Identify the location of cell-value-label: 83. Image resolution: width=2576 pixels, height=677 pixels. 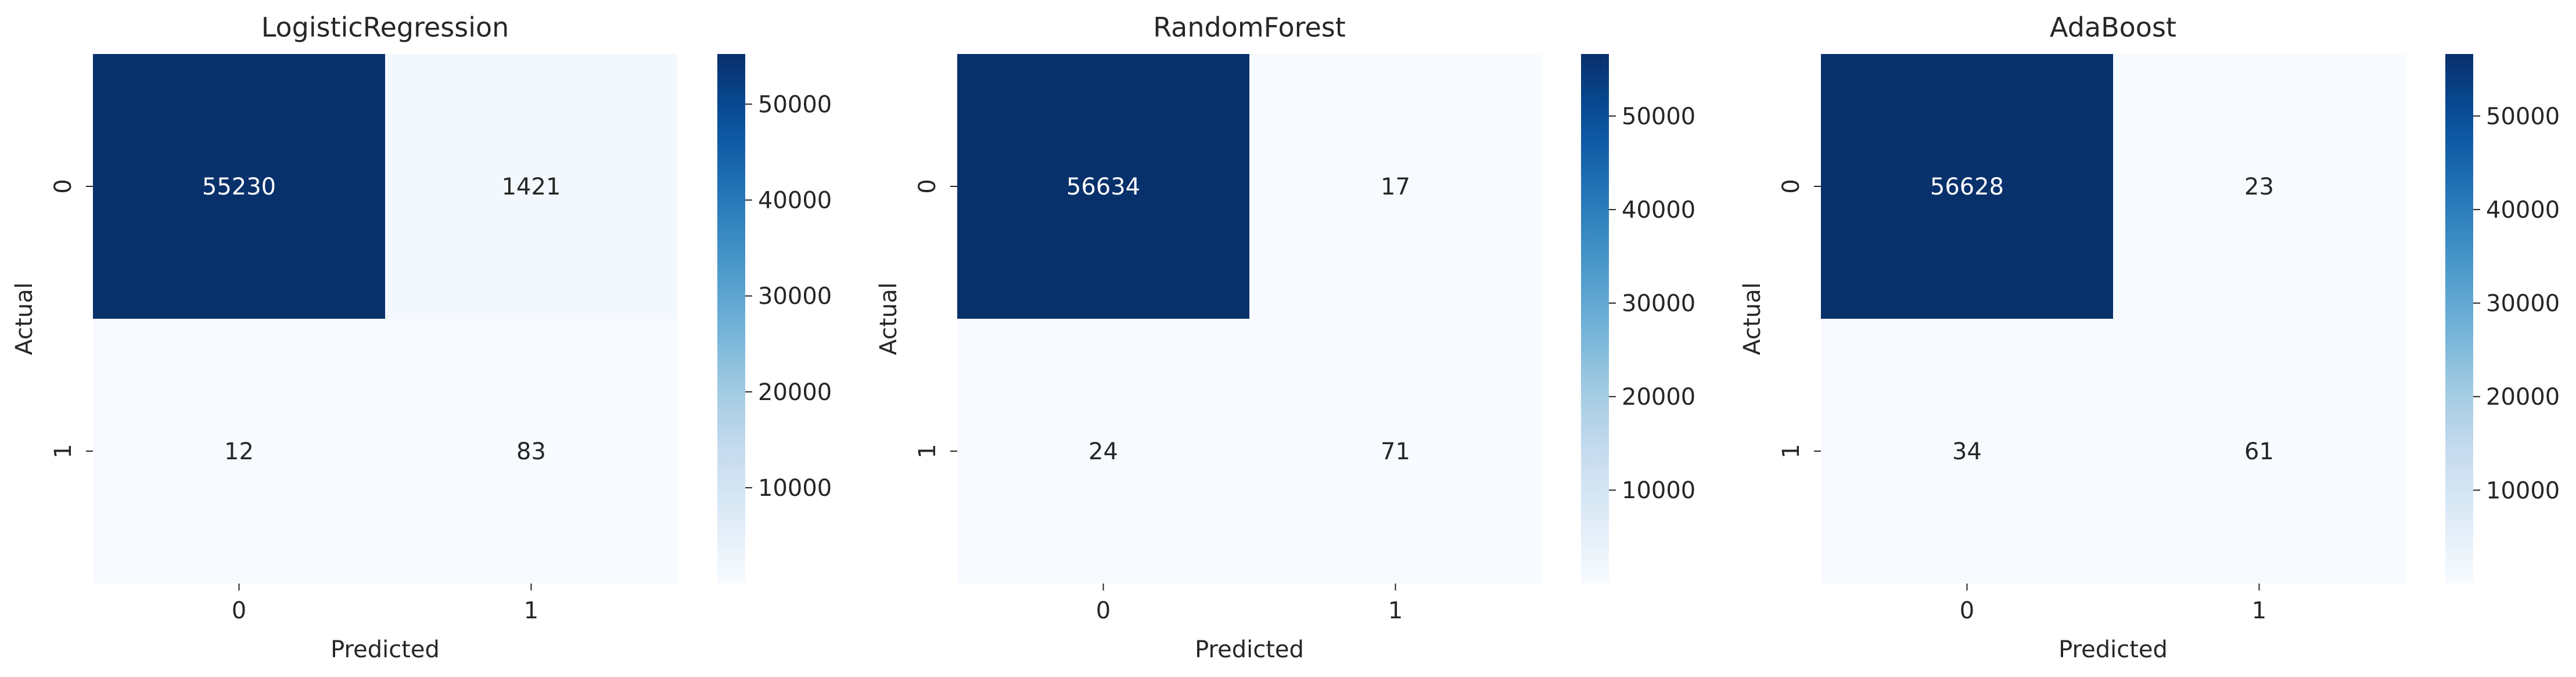
(531, 451).